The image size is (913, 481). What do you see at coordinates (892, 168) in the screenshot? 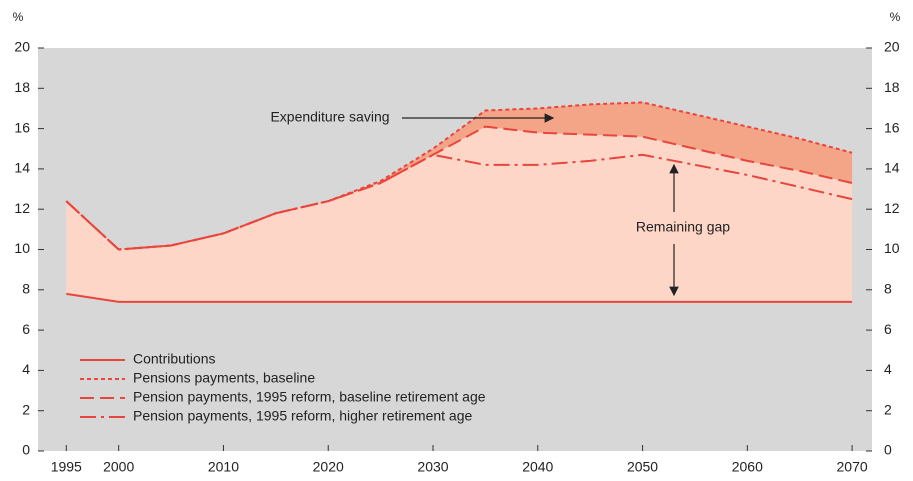
I see `y2-tick-label: 14` at bounding box center [892, 168].